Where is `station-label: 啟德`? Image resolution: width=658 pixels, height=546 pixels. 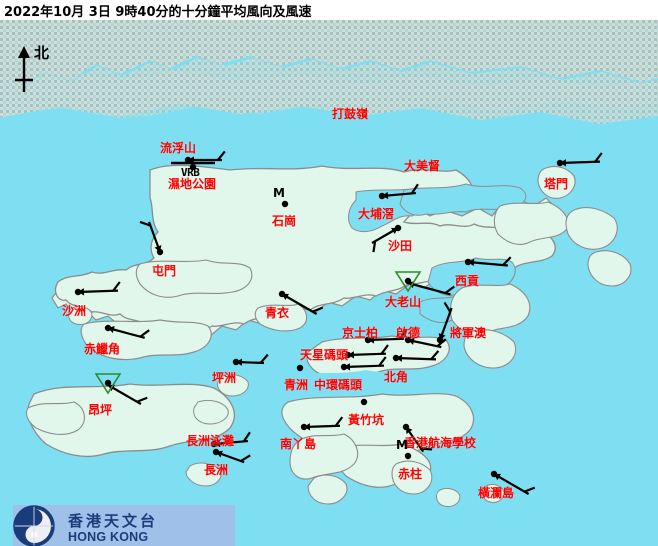 station-label: 啟德 is located at coordinates (408, 333).